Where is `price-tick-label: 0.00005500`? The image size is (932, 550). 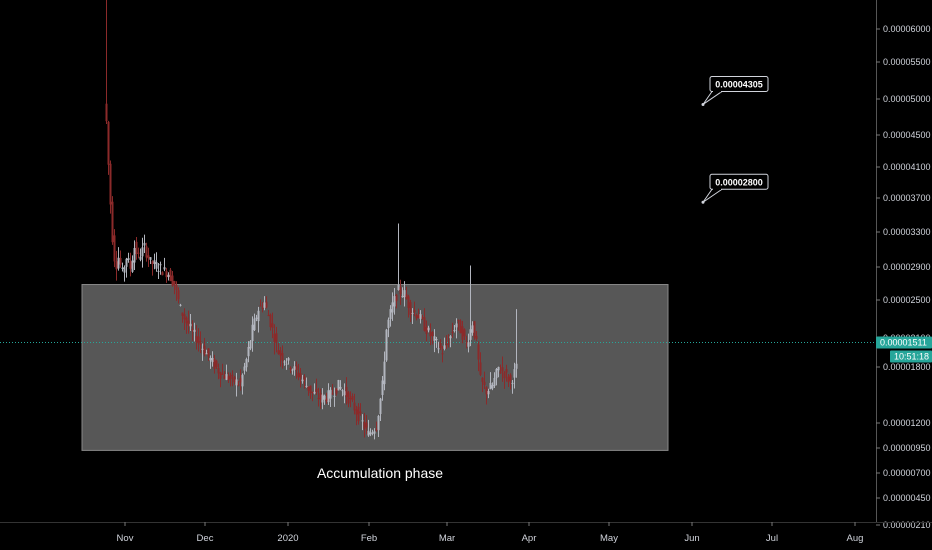
price-tick-label: 0.00005500 is located at coordinates (907, 62).